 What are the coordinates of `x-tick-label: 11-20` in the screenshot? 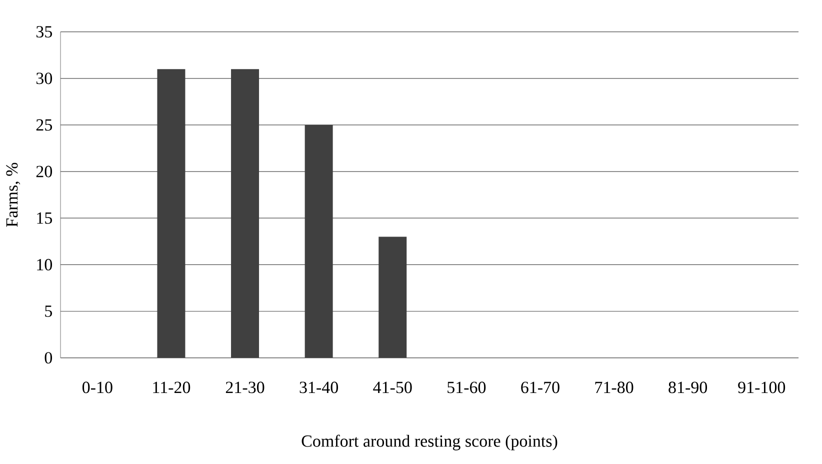 It's located at (171, 388).